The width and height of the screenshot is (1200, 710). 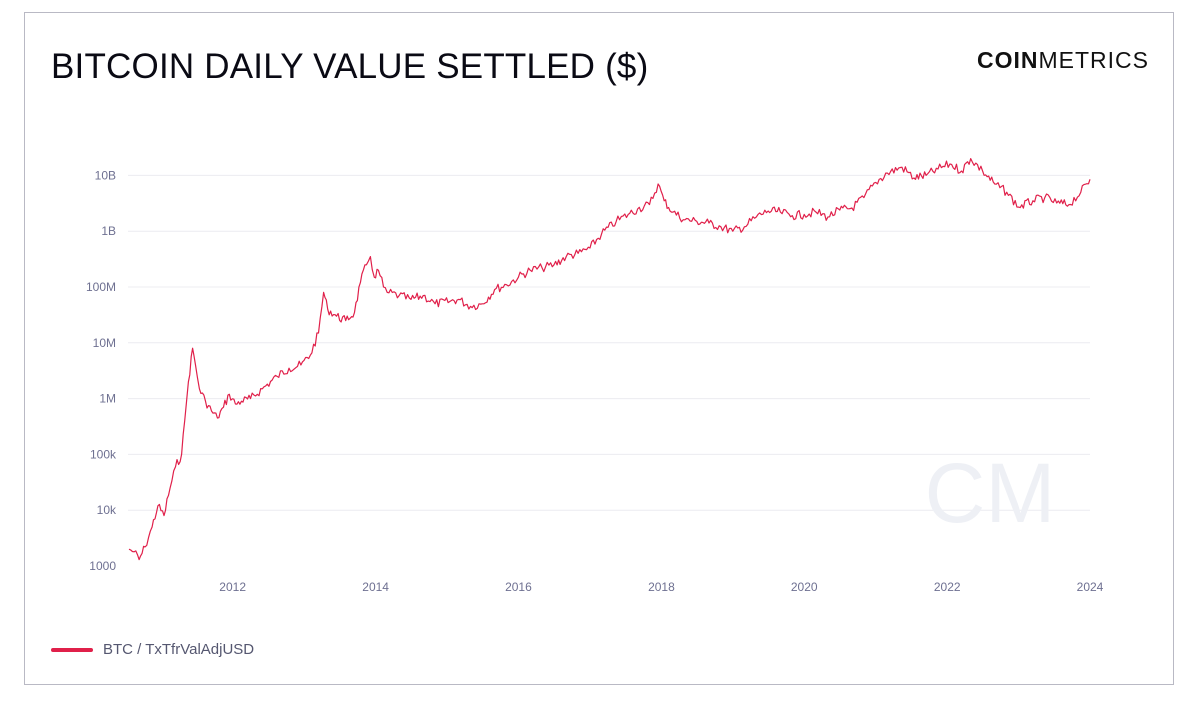 I want to click on brand-logo-light: METRICS, so click(x=1093, y=60).